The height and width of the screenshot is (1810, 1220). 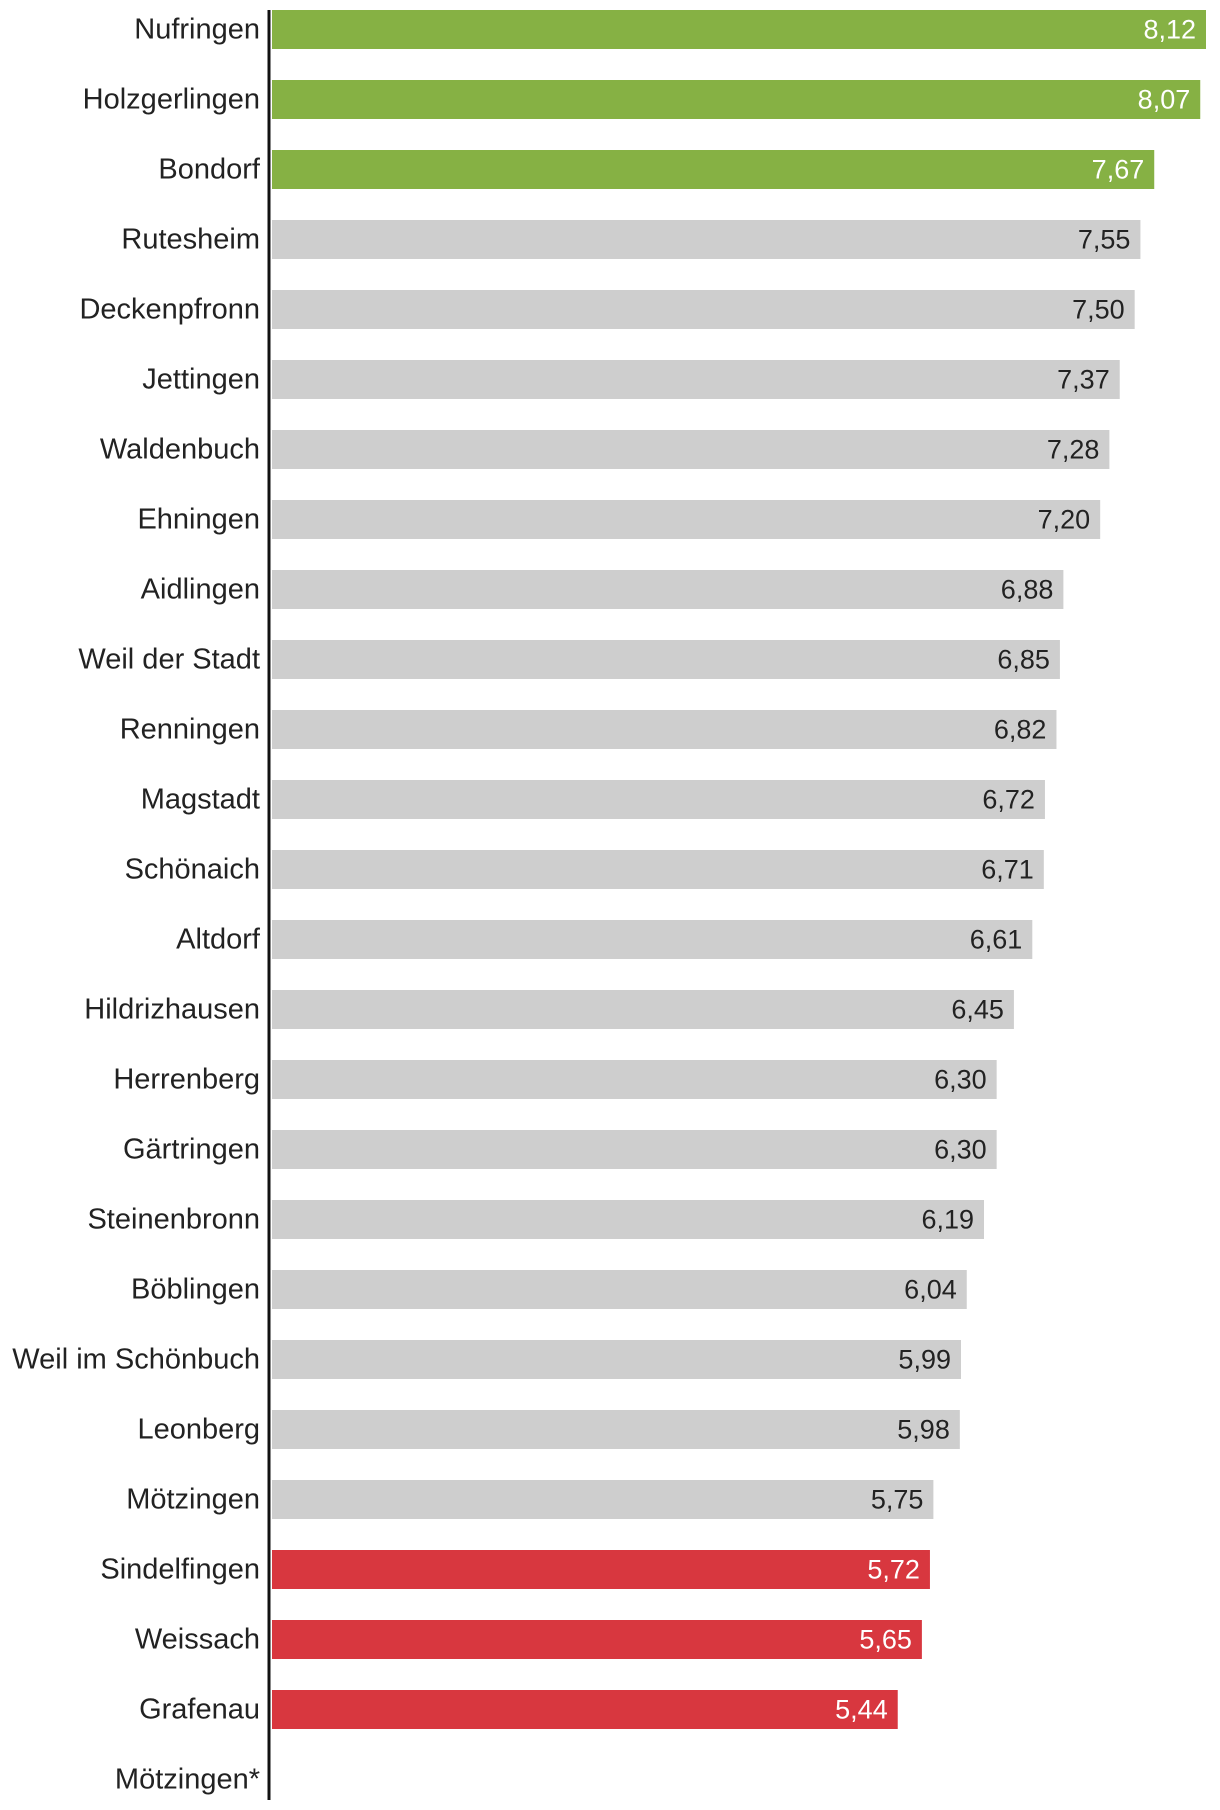 I want to click on value-label-deckenpfronn: 7,50, so click(x=1098, y=310).